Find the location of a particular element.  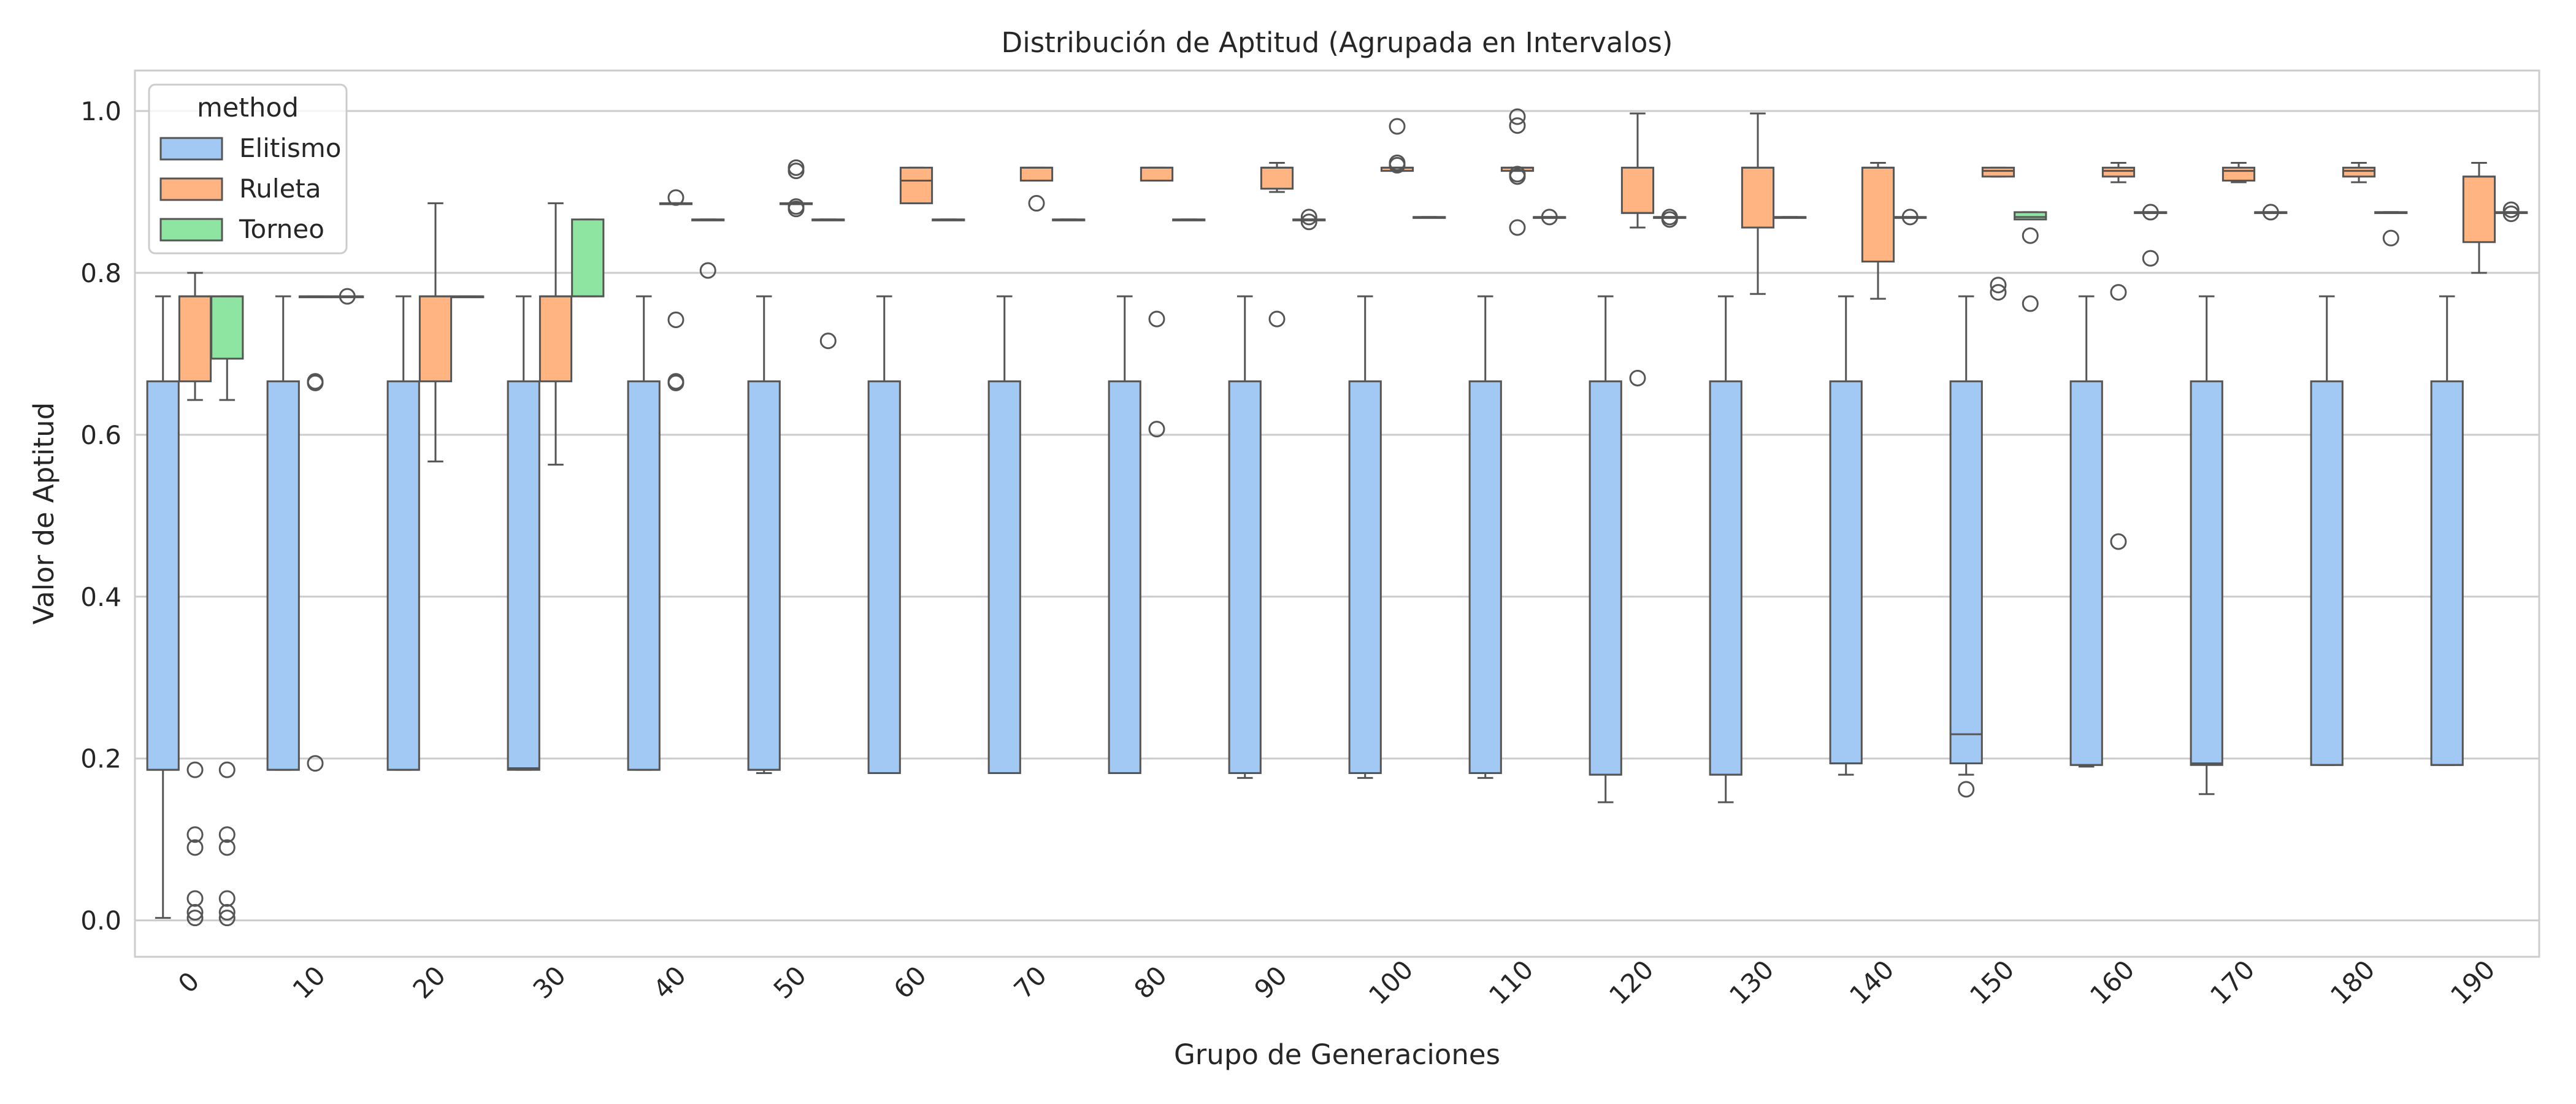

x-tick-label: 80 is located at coordinates (1151, 982).